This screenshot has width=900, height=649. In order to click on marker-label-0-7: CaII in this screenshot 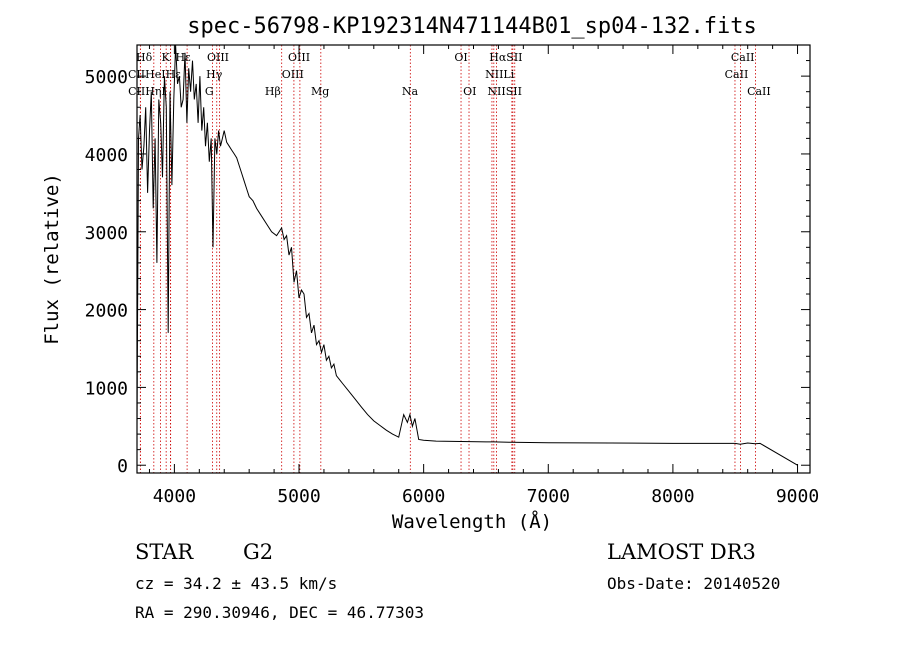, I will do `click(743, 57)`.